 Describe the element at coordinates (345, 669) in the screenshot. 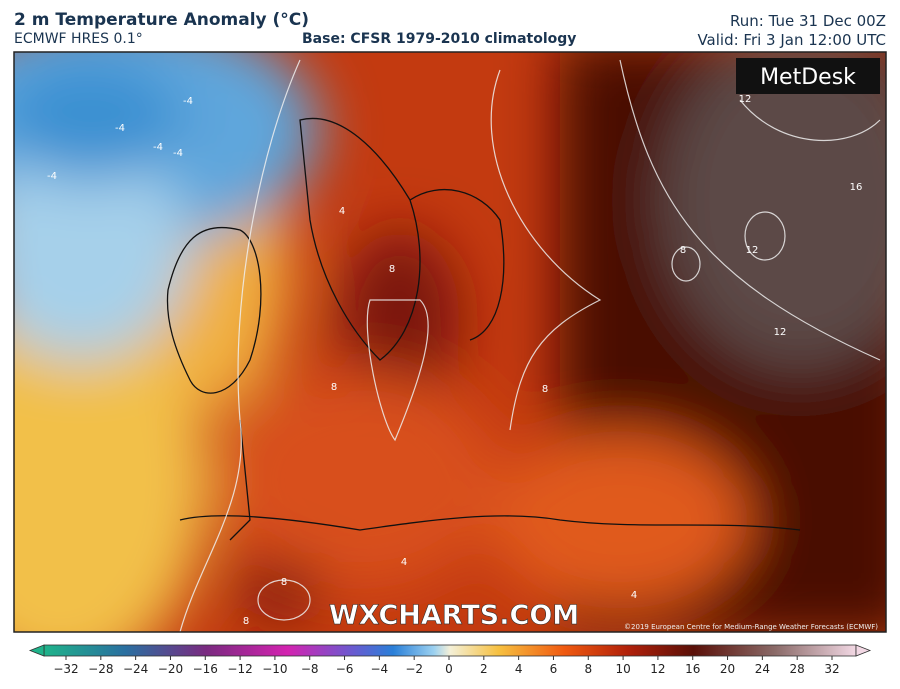

I see `colorbar-label: −6` at that location.